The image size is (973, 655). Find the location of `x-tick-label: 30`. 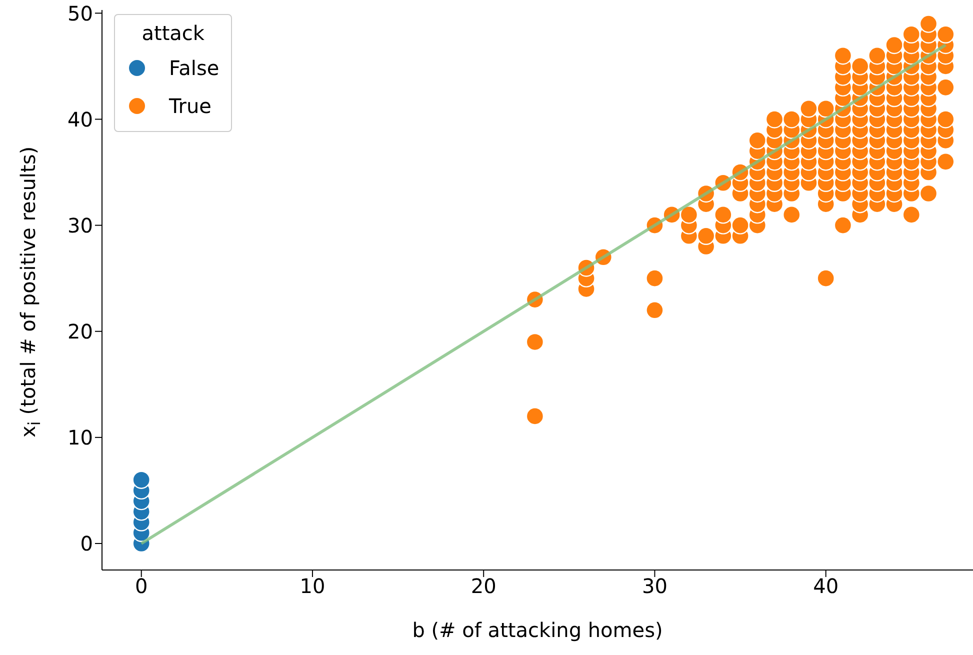

x-tick-label: 30 is located at coordinates (655, 586).